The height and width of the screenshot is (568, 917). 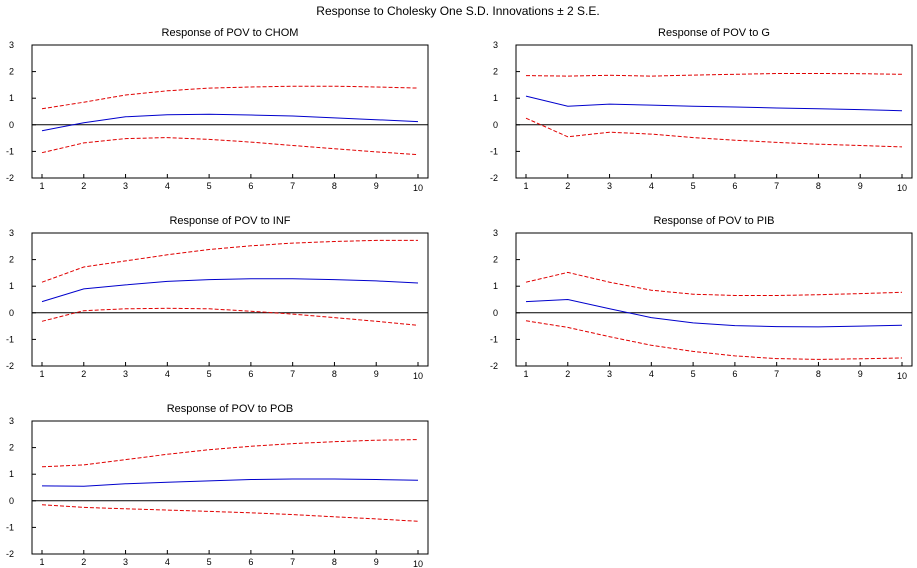 What do you see at coordinates (229, 221) in the screenshot?
I see `panel-title: Response of POV to INF` at bounding box center [229, 221].